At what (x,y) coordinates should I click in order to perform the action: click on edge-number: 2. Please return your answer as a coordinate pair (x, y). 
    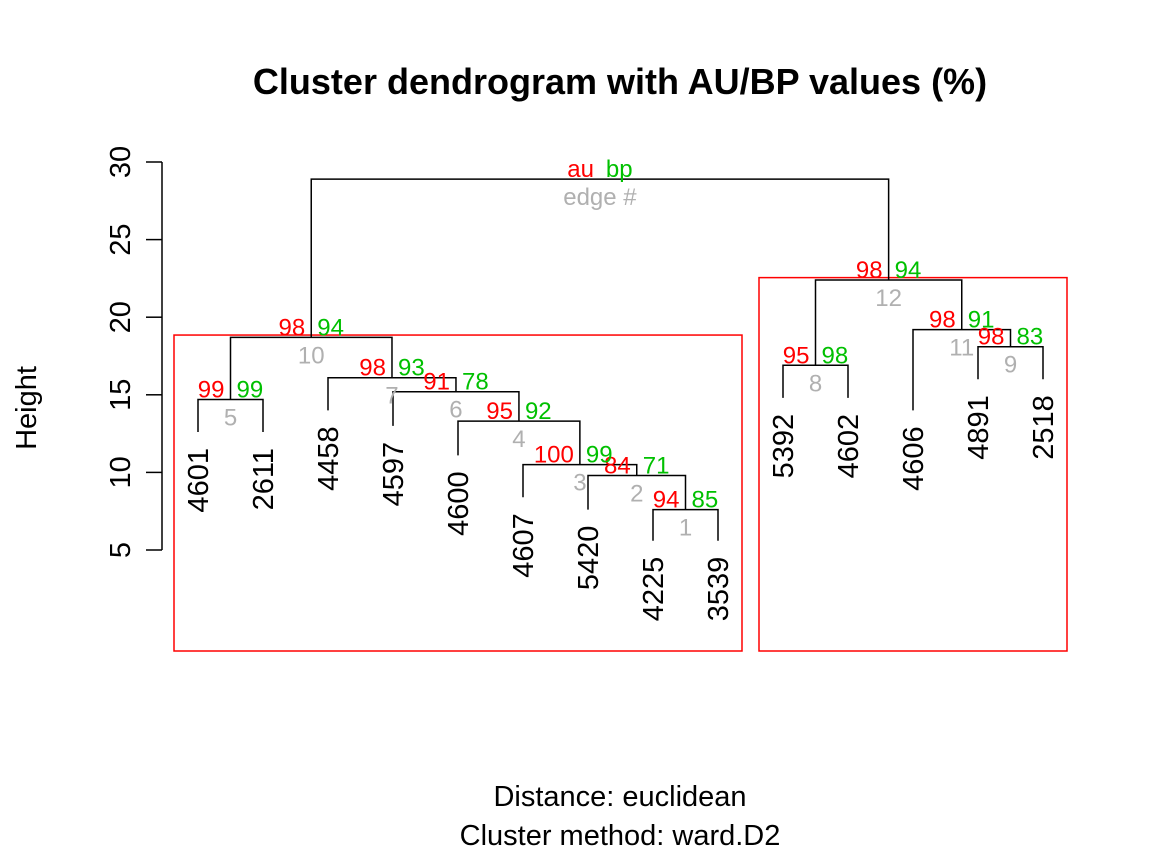
    Looking at the image, I should click on (636, 494).